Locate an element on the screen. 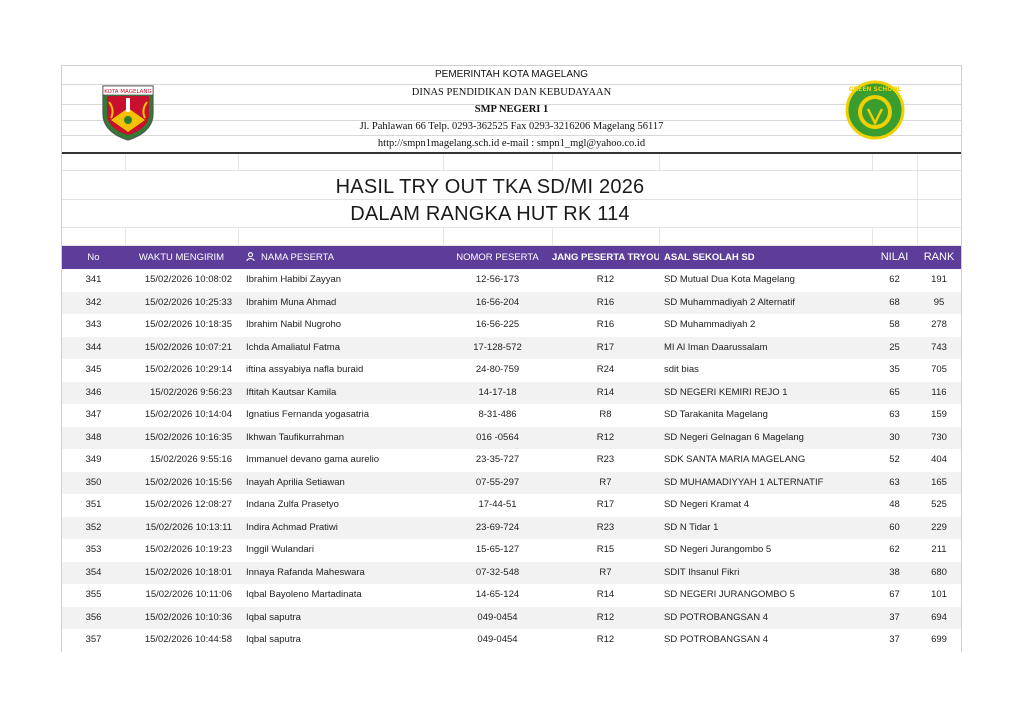 Image resolution: width=1024 pixels, height=724 pixels. cell-asal: SD Muhammadiyah 2 Alternatif is located at coordinates (729, 302).